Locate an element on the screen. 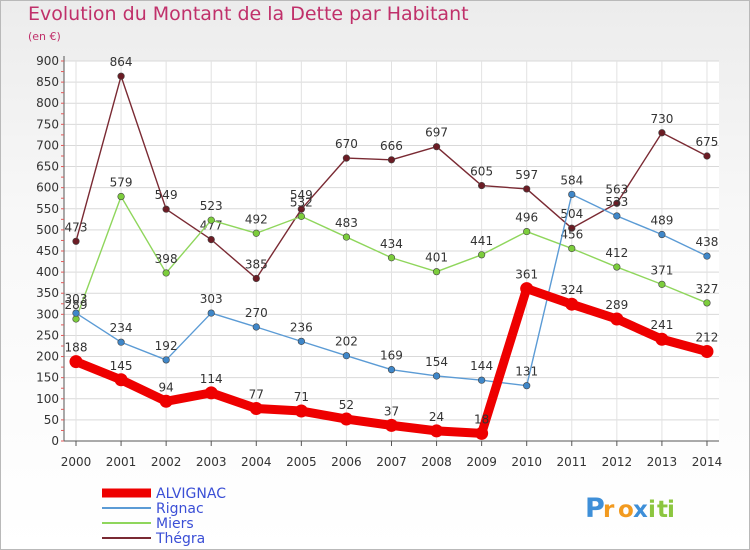 This screenshot has height=550, width=750. x-tick-label: 2003 is located at coordinates (211, 462).